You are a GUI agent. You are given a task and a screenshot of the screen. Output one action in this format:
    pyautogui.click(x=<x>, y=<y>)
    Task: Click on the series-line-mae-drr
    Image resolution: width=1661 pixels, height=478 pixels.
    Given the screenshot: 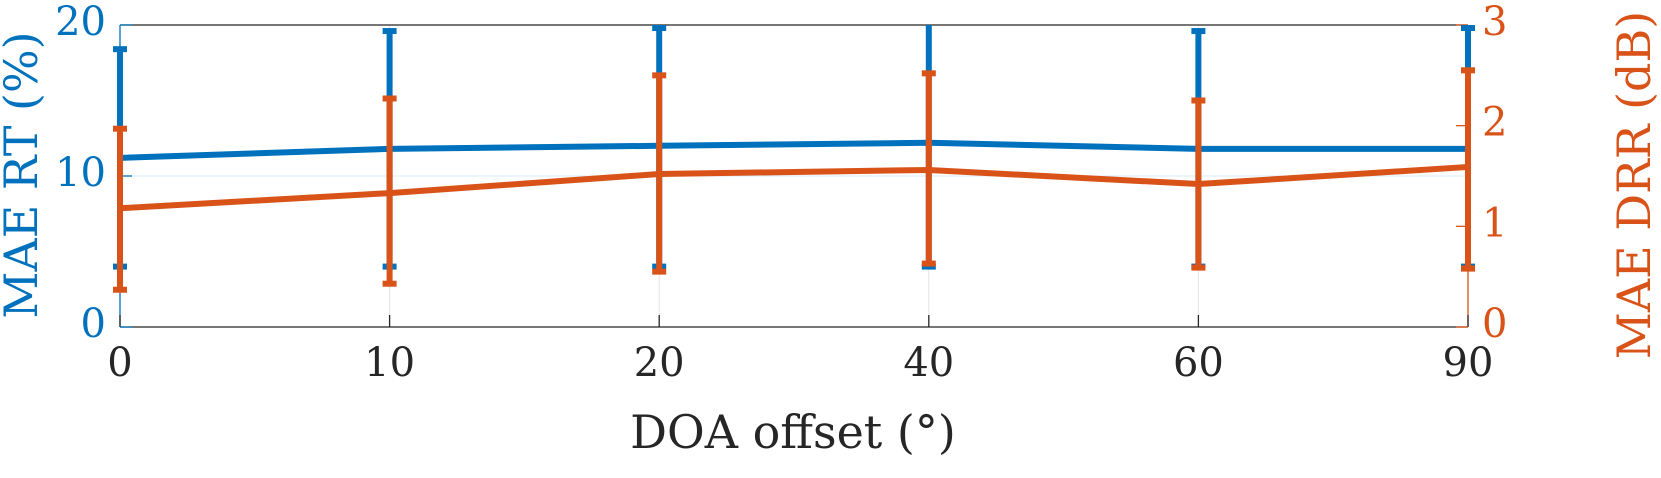 What is the action you would take?
    pyautogui.click(x=794, y=187)
    